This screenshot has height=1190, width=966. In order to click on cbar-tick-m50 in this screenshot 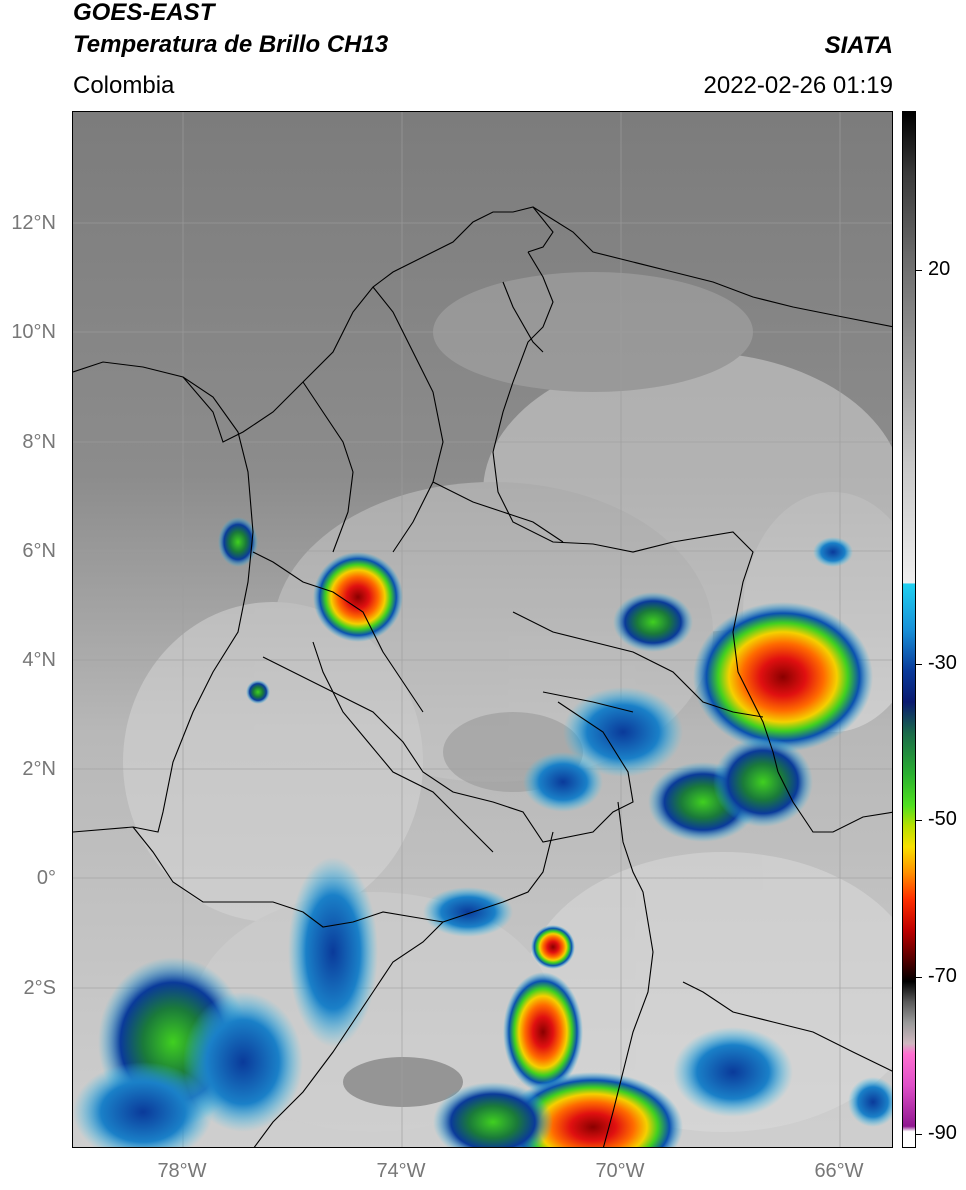, I will do `click(919, 820)`.